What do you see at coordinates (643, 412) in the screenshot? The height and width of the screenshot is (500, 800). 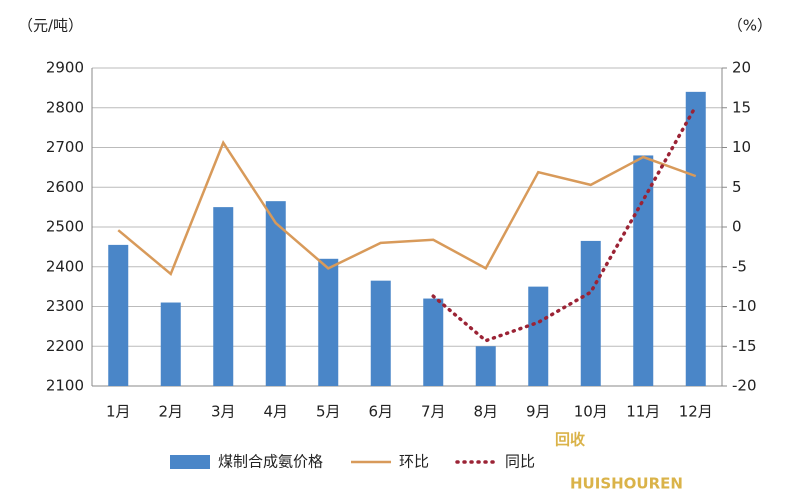 I see `x-tick-label: 11月` at bounding box center [643, 412].